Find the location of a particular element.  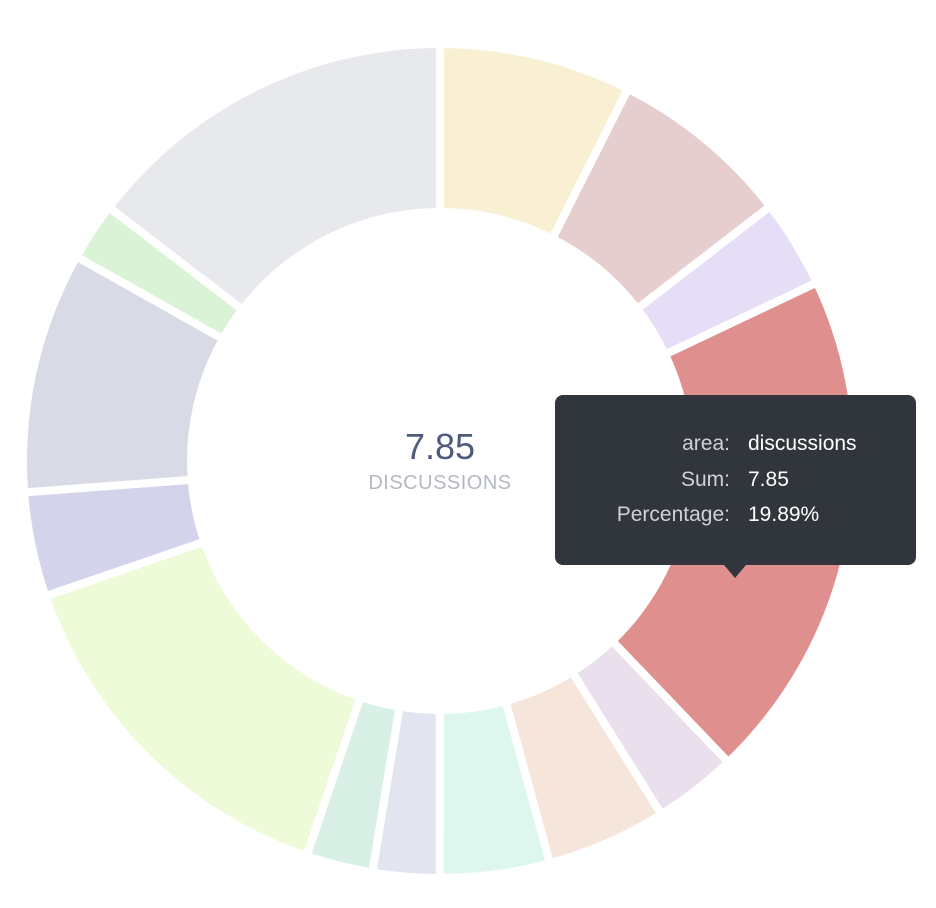

tooltip-key-sum: Sum: is located at coordinates (705, 479).